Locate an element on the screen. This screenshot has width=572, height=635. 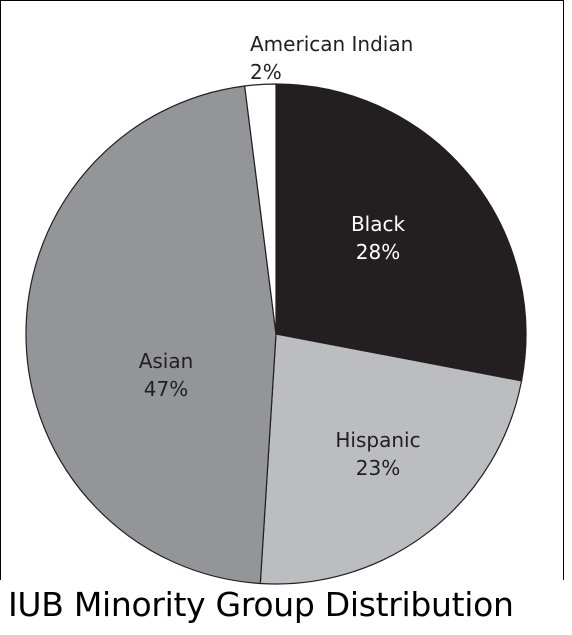
pie-label-american-indian: American Indian 2% is located at coordinates (331, 58).